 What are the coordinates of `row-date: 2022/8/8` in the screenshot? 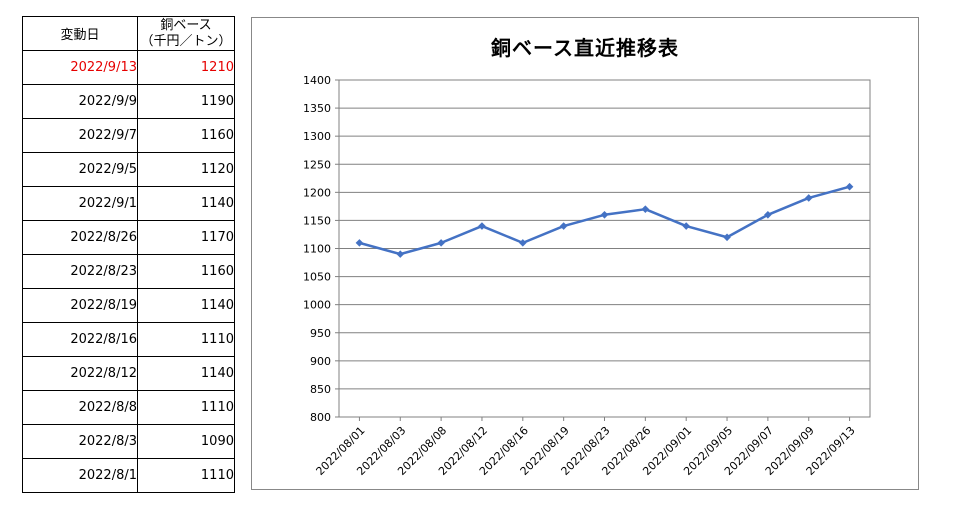 It's located at (80, 407).